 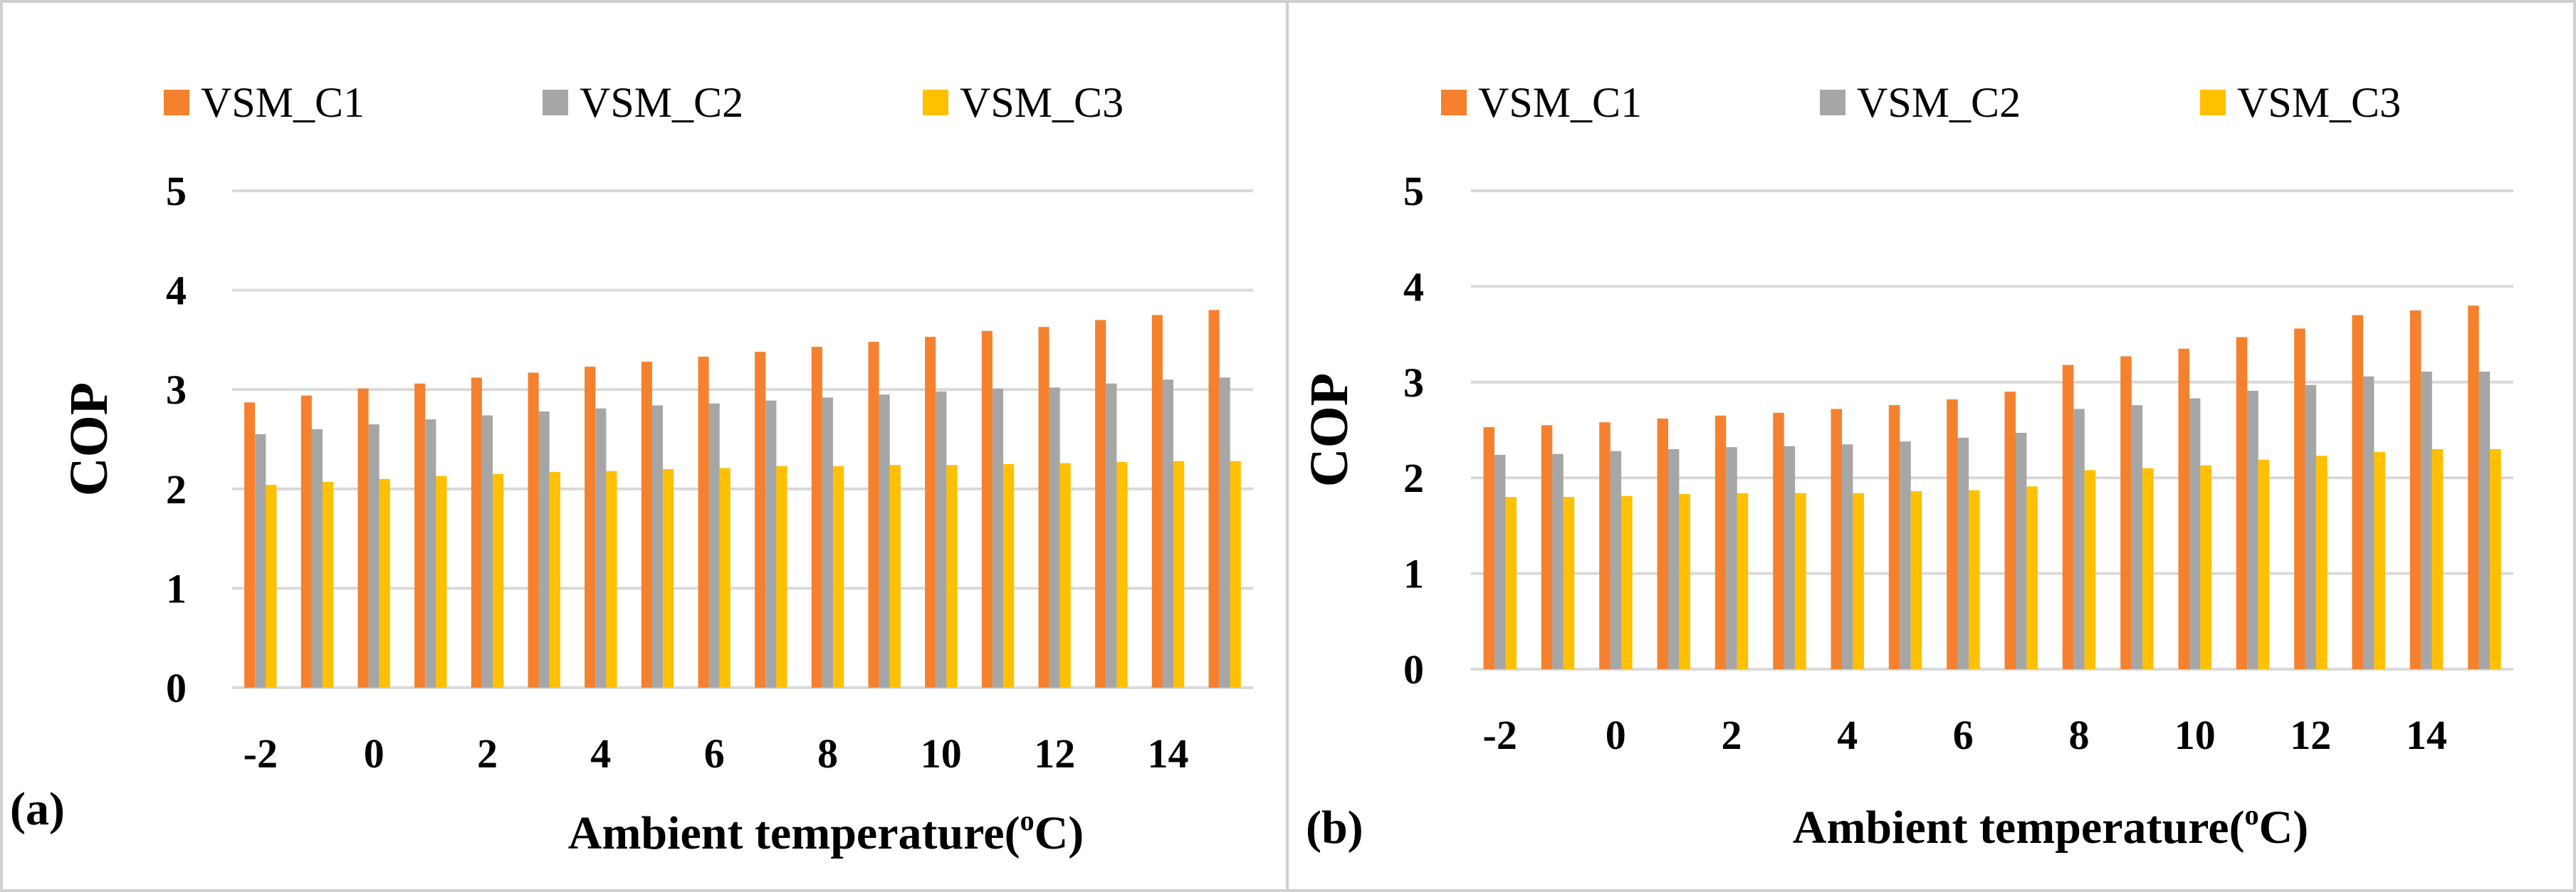 What do you see at coordinates (1500, 561) in the screenshot?
I see `bar-vsm-c2--2` at bounding box center [1500, 561].